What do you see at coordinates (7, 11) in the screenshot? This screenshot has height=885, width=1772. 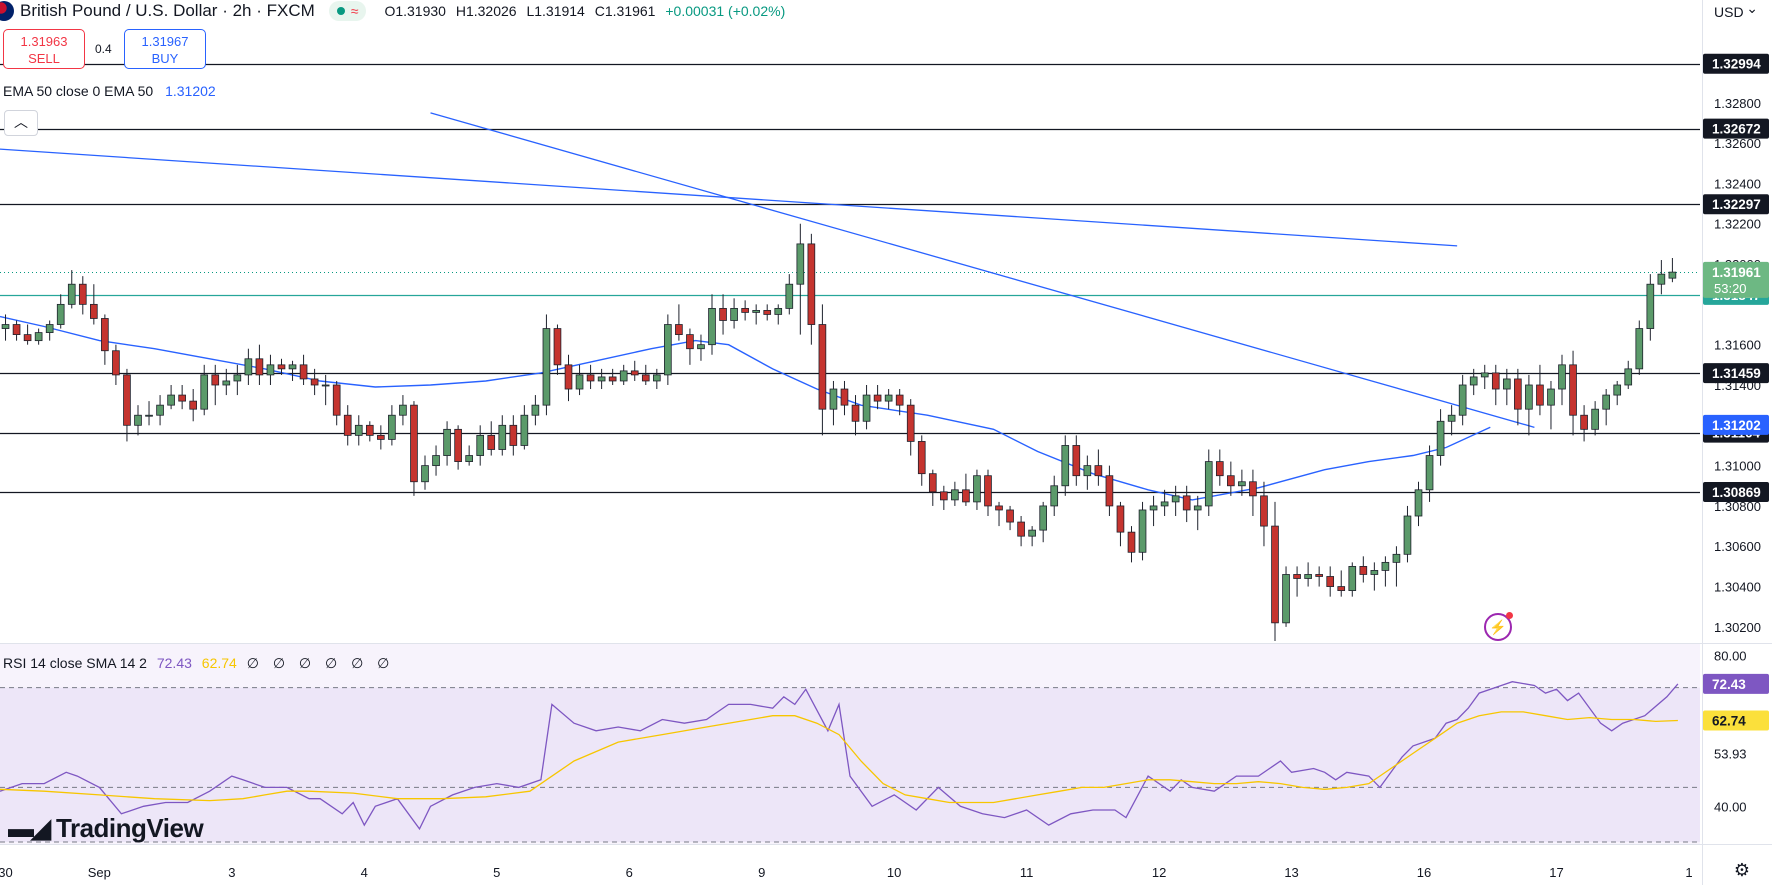 I see `gbp-flag-icon` at bounding box center [7, 11].